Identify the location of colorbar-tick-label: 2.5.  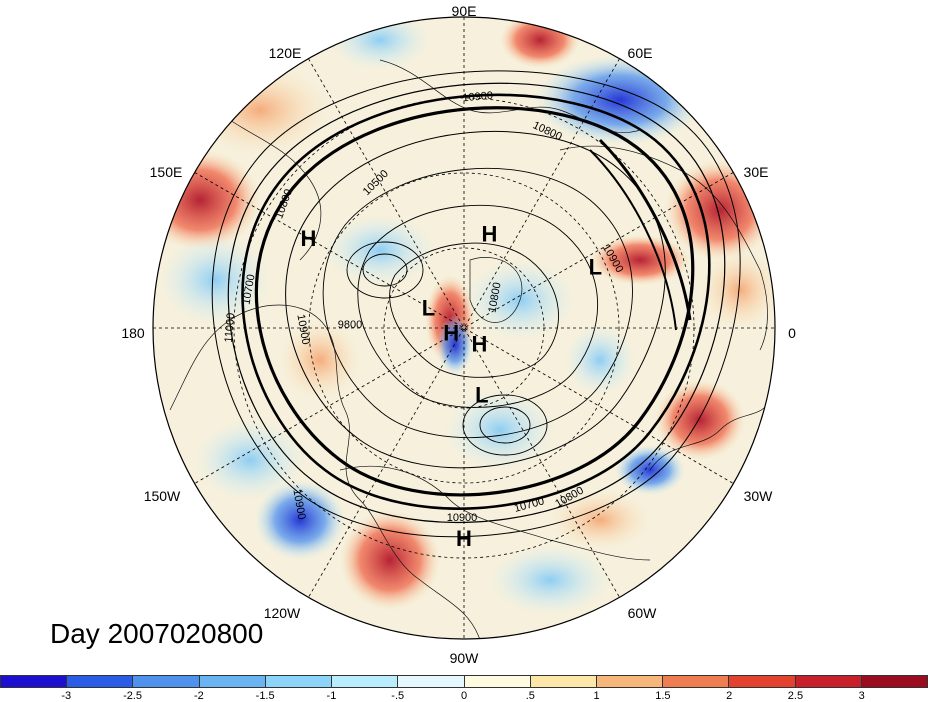
(795, 696).